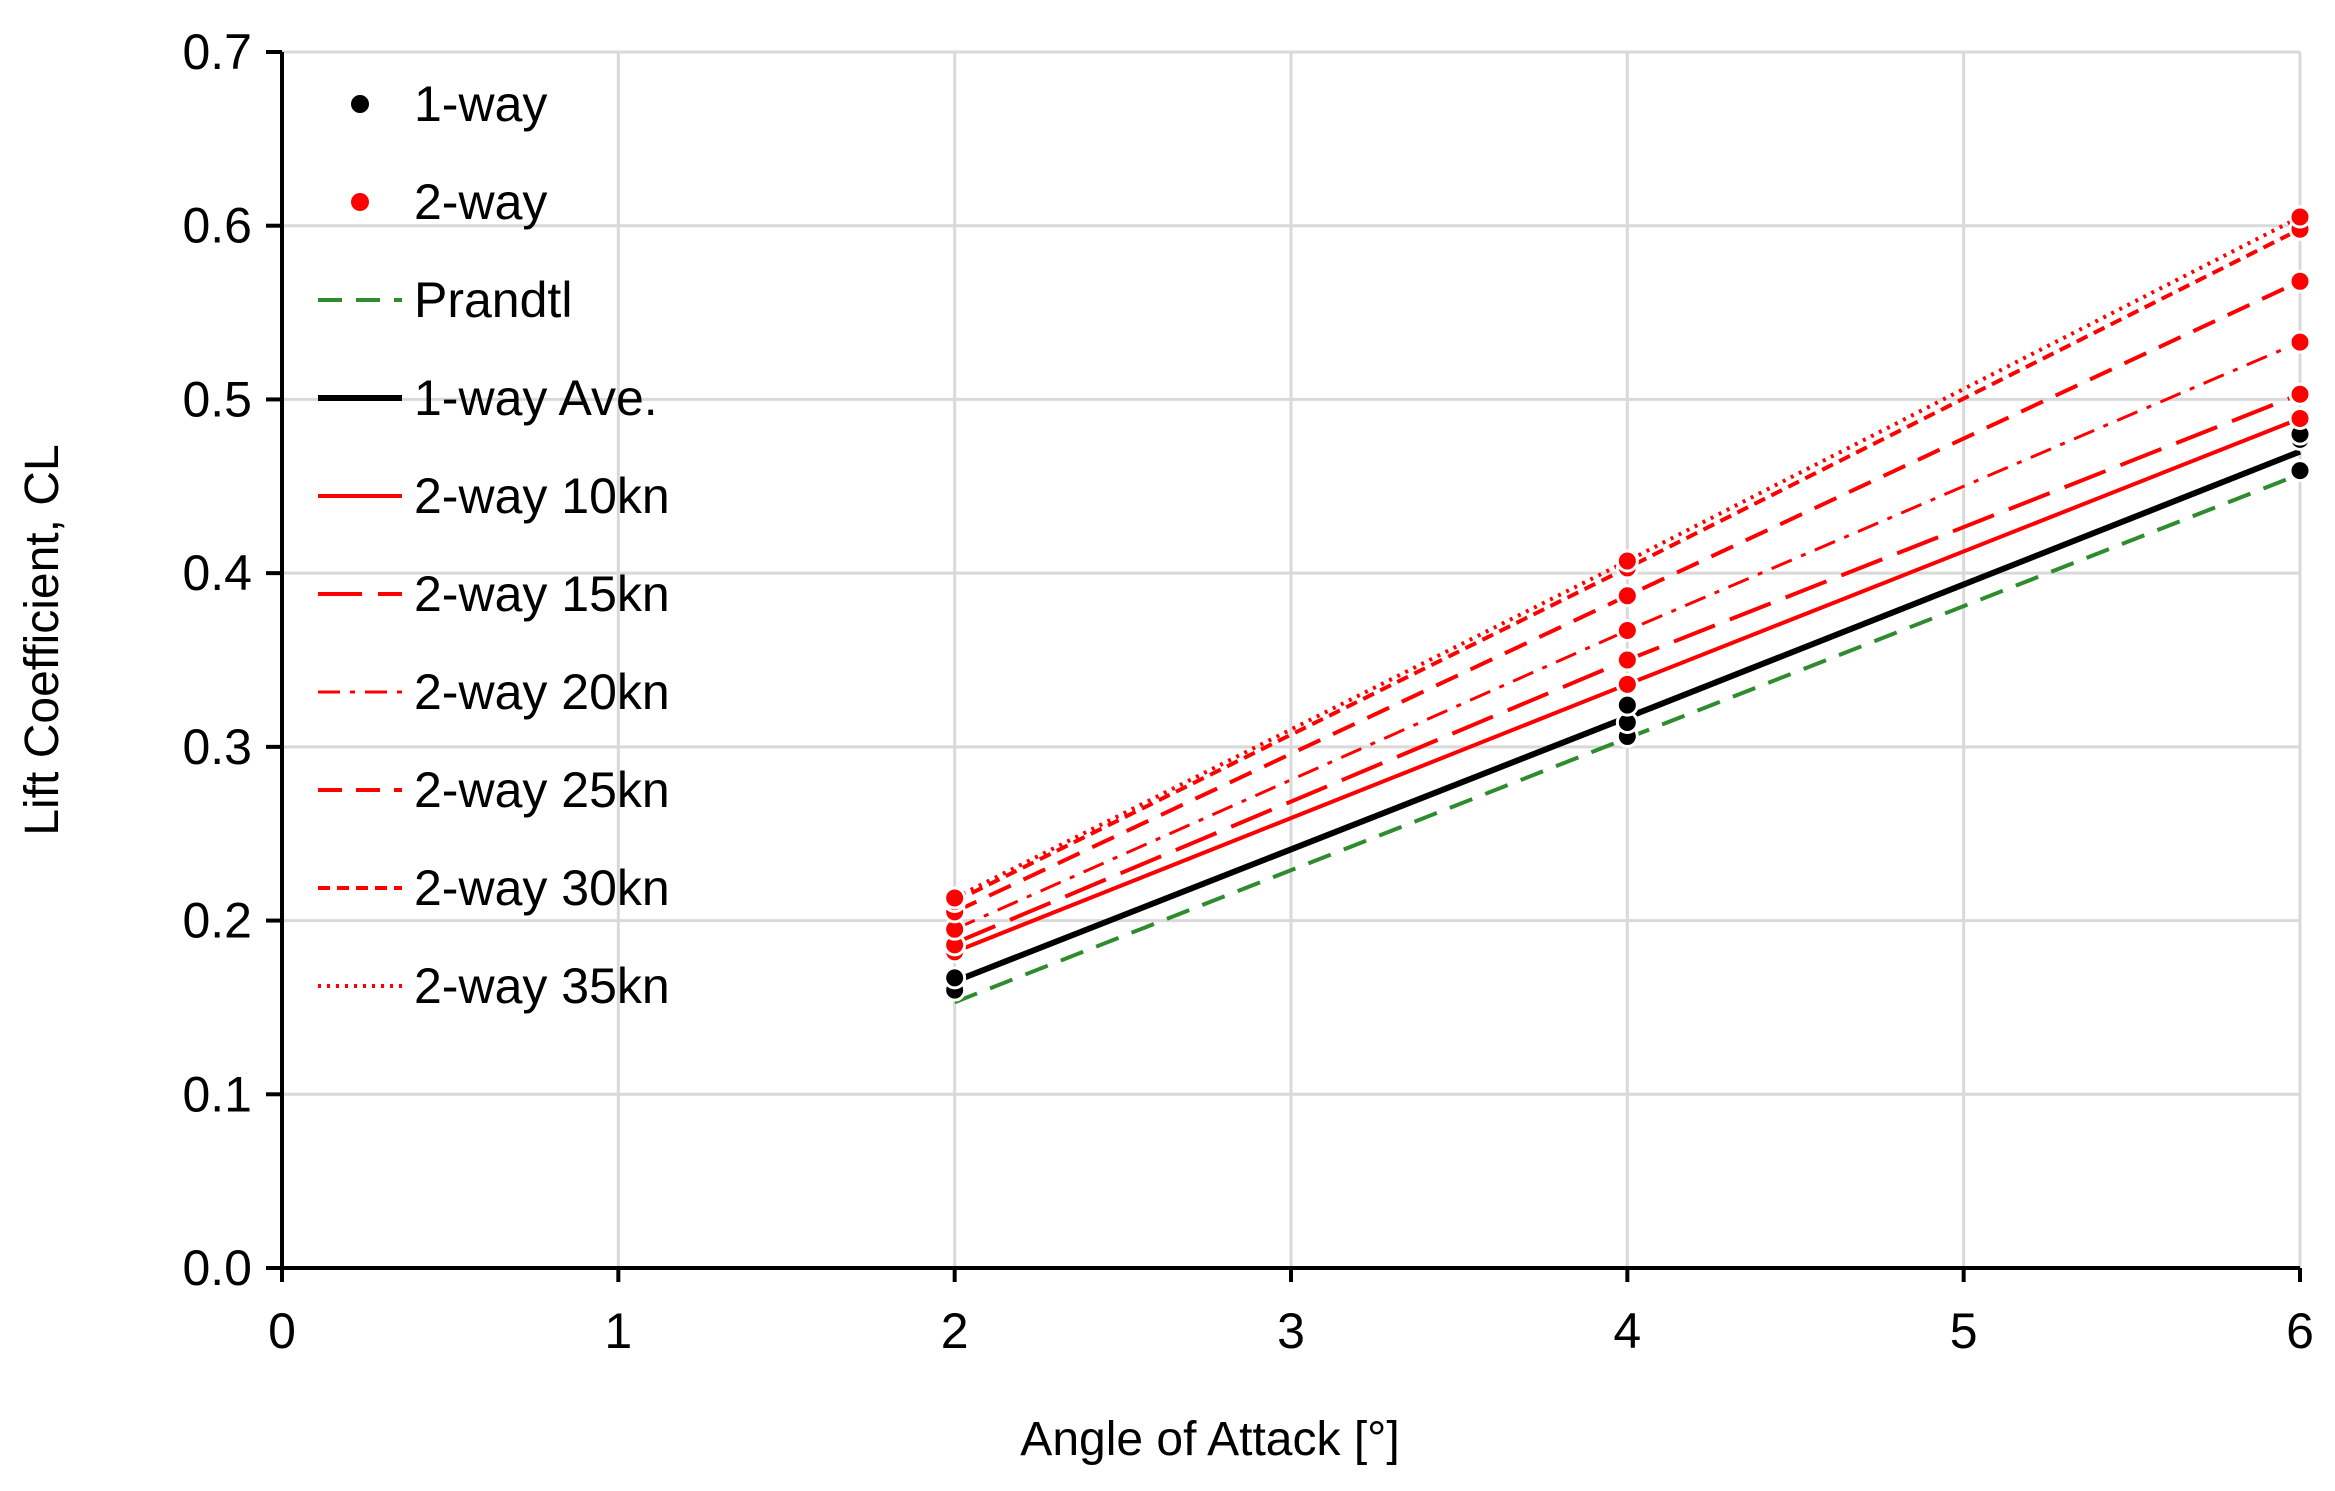  What do you see at coordinates (1291, 1331) in the screenshot?
I see `x-tick-label: 3` at bounding box center [1291, 1331].